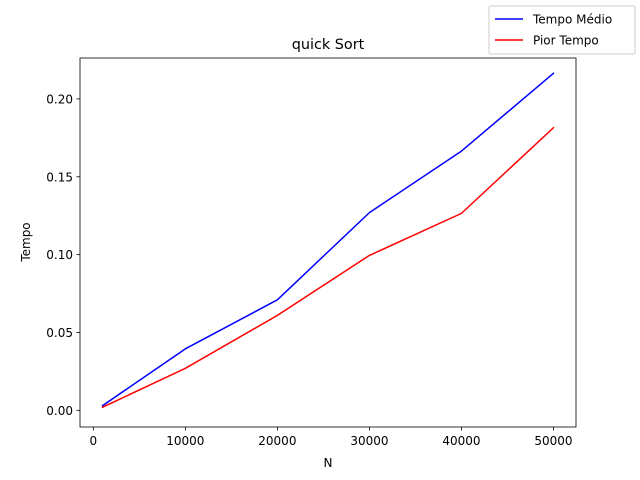 This screenshot has width=640, height=480. I want to click on y-axis-label: Tempo, so click(26, 242).